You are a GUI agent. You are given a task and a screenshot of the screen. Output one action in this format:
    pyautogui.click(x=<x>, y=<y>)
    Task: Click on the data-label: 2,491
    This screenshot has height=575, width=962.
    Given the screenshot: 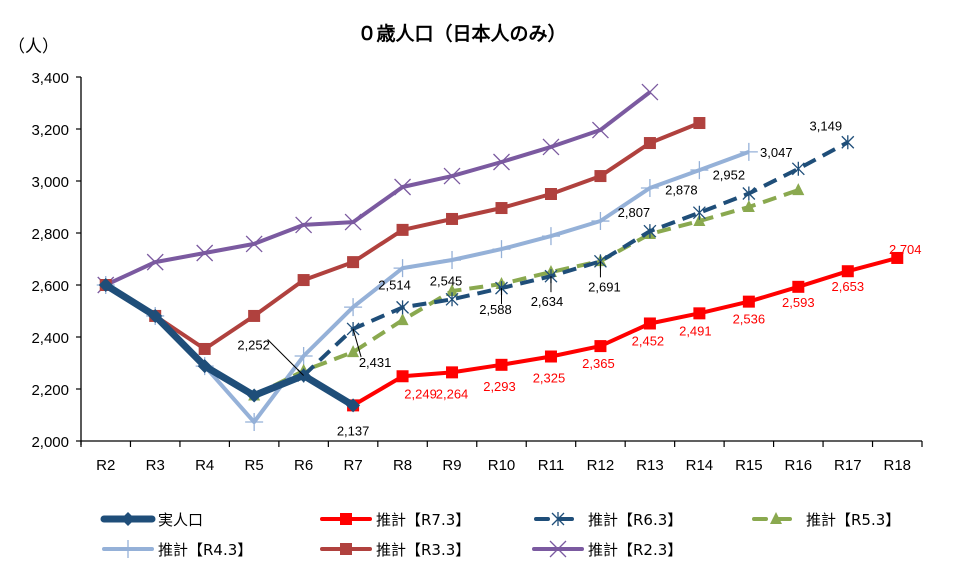 What is the action you would take?
    pyautogui.click(x=695, y=330)
    